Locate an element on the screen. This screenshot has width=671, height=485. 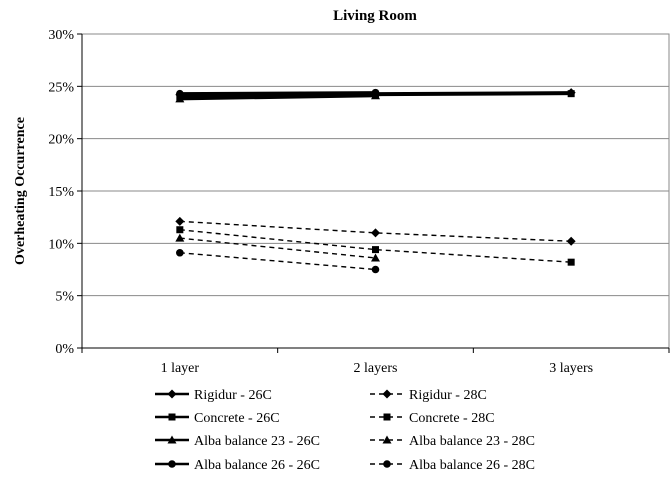
legend-item: Rigidur - 28C is located at coordinates (428, 395).